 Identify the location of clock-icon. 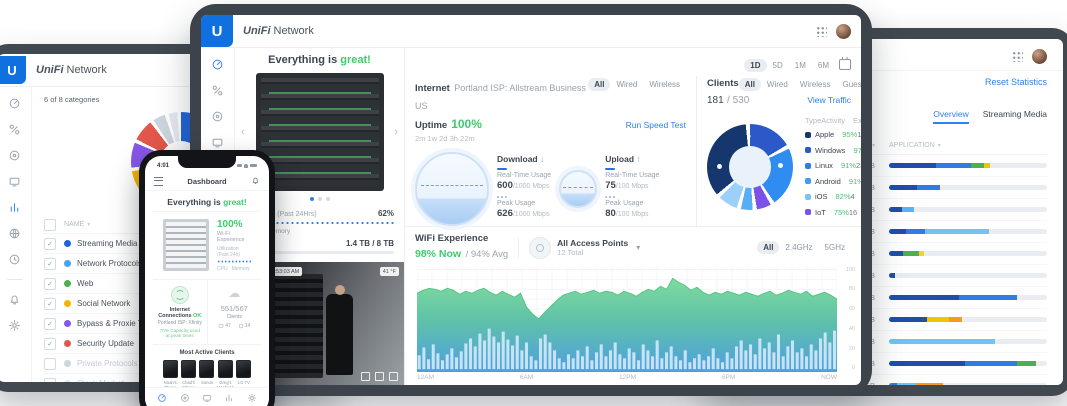
(14, 259).